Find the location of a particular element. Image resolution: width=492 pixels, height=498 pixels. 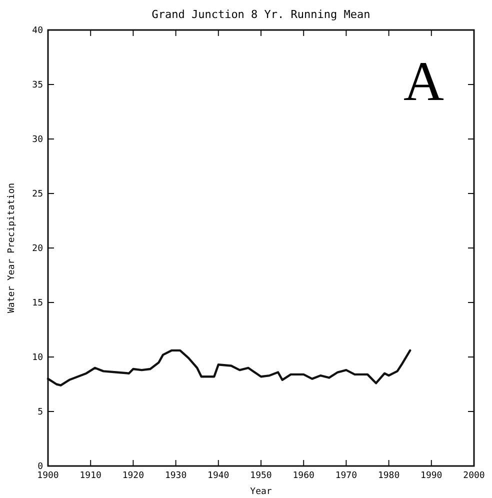

y-tick-label: 10 is located at coordinates (37, 358).